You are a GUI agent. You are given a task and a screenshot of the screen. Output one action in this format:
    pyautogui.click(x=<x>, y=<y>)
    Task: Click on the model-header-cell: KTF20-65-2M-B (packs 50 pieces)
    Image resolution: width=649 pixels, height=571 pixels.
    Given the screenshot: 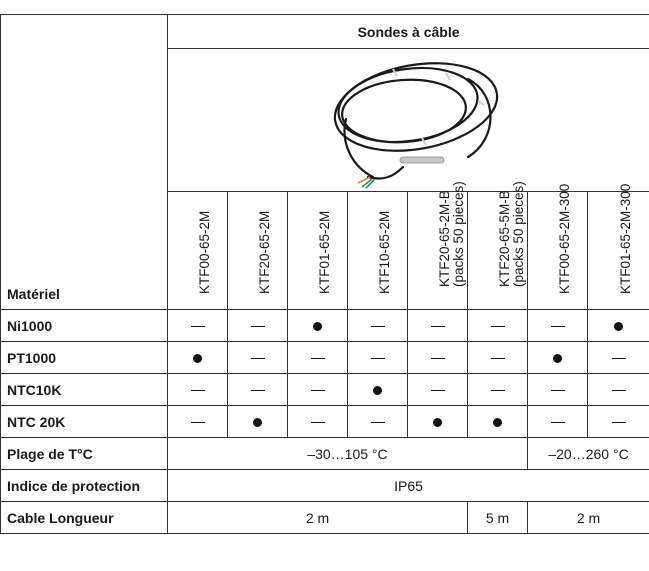 What is the action you would take?
    pyautogui.click(x=437, y=245)
    